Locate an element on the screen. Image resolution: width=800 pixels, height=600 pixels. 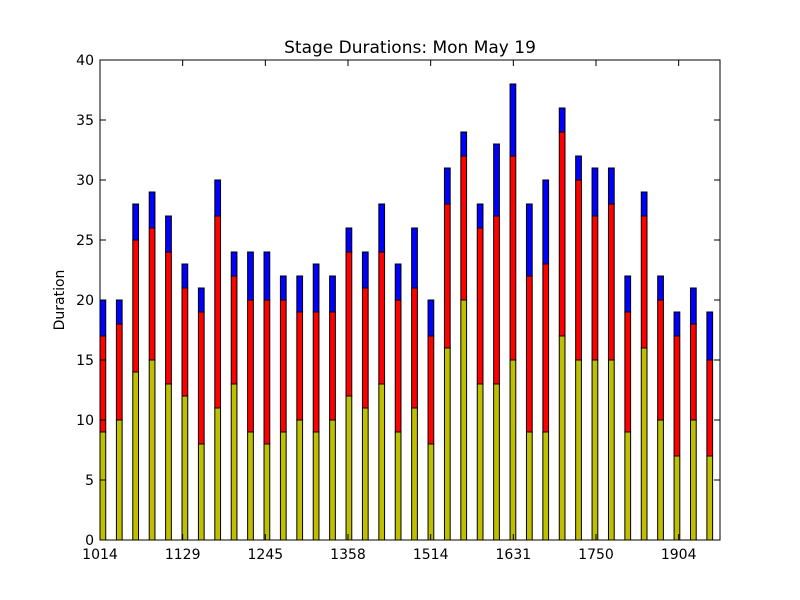
x-tick-label-7: 1904 is located at coordinates (679, 555).